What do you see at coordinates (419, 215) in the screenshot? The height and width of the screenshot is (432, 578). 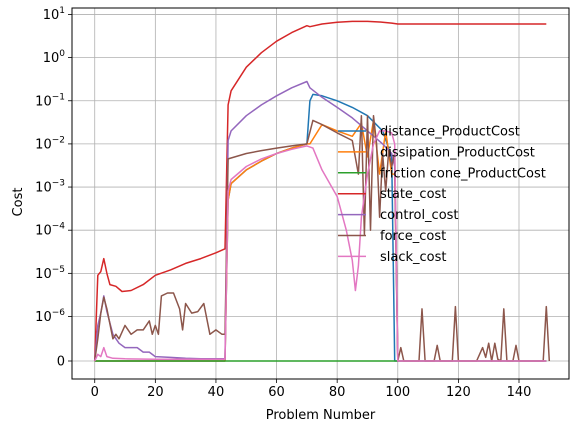 I see `legend-label: control_cost` at bounding box center [419, 215].